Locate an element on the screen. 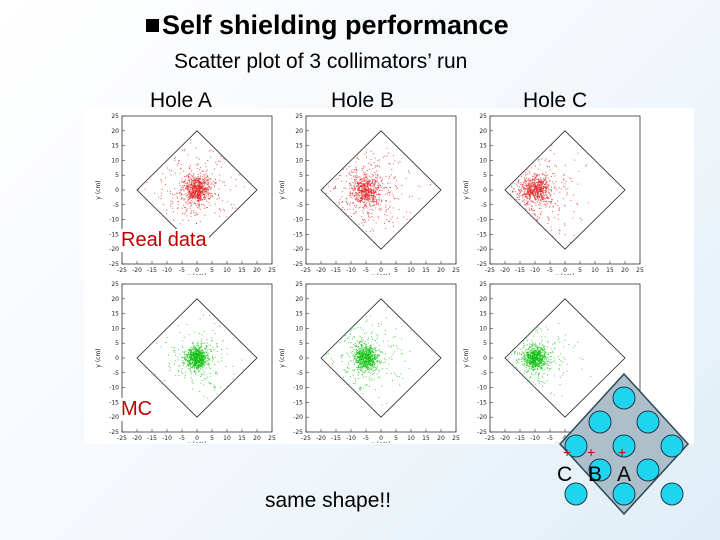 The height and width of the screenshot is (540, 720). x-tick-label: 0 is located at coordinates (197, 438).